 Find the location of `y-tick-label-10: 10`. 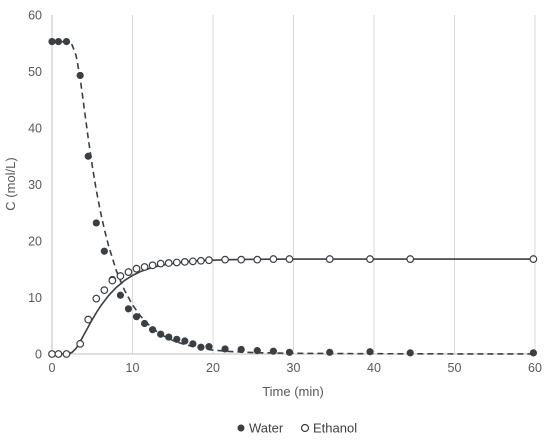

y-tick-label-10: 10 is located at coordinates (35, 298).